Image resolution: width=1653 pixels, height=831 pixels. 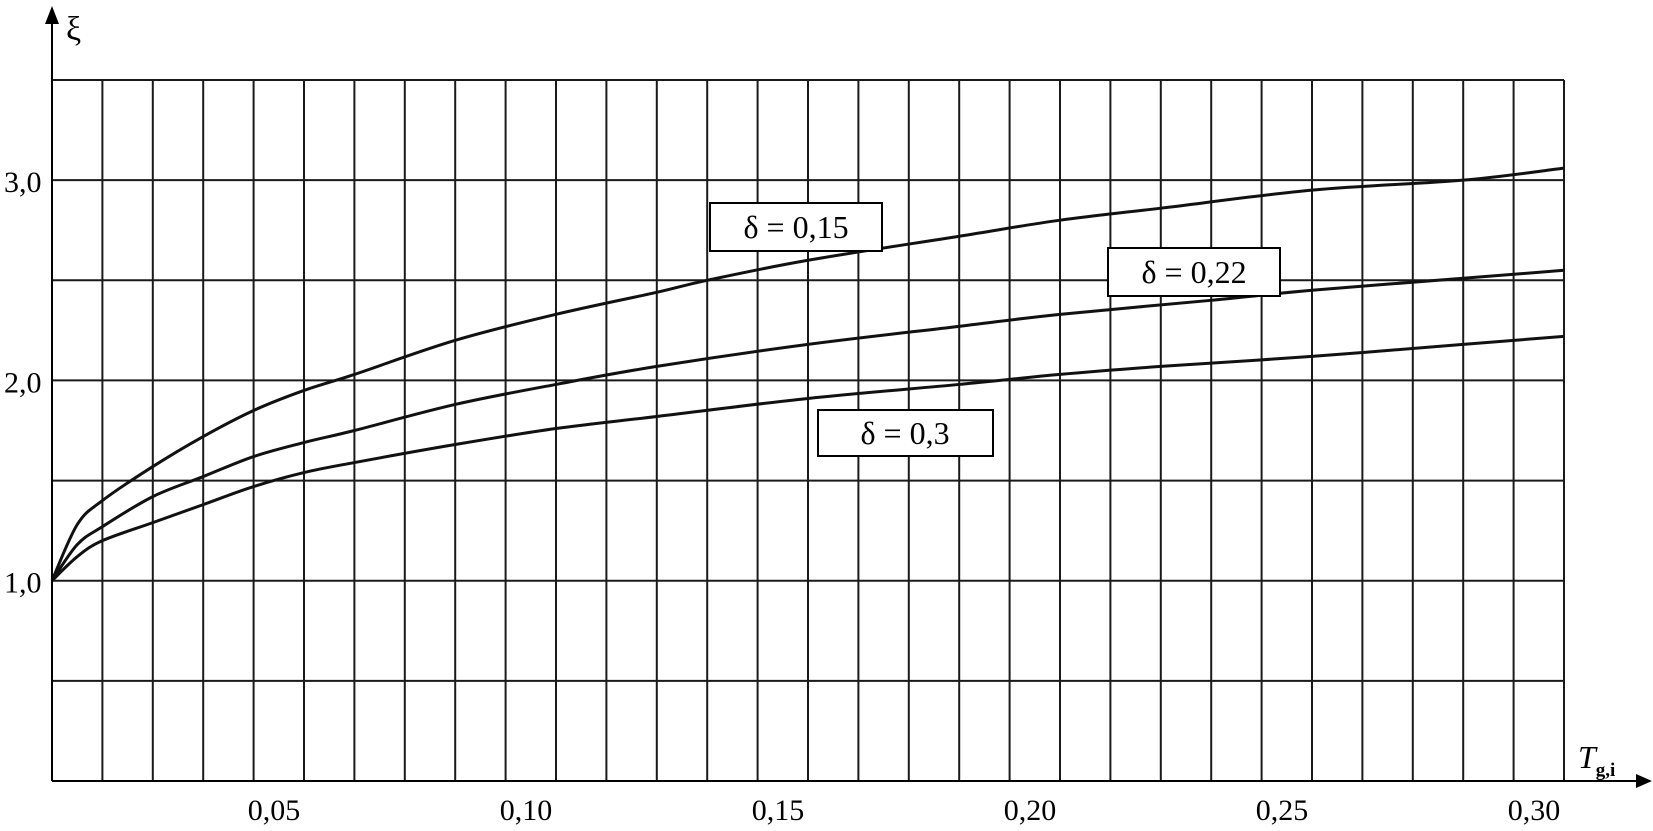 What do you see at coordinates (995, 329) in the screenshot?
I see `series-labels: δ = 0,15 δ = 0,22 δ = 0,3` at bounding box center [995, 329].